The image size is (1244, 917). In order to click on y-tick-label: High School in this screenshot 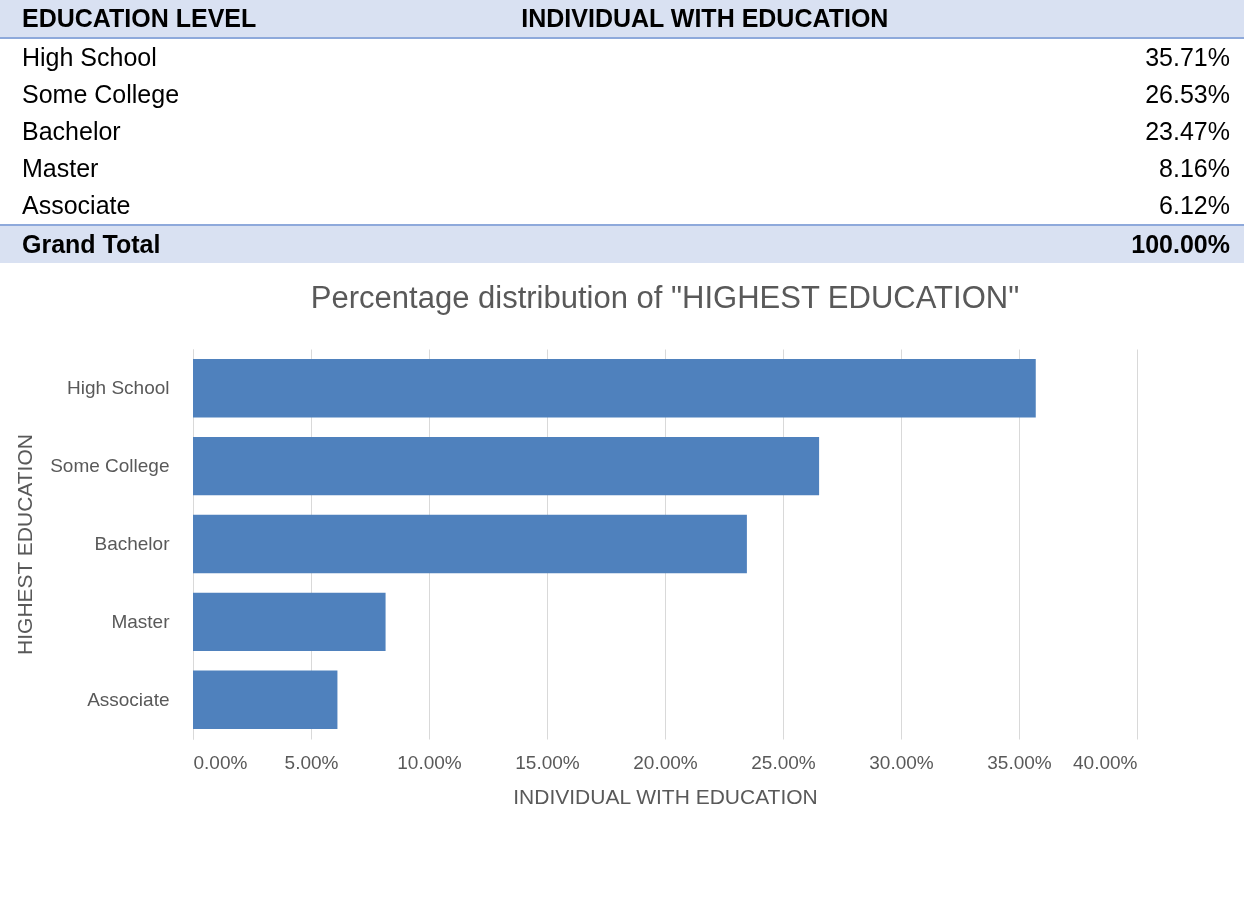, I will do `click(118, 388)`.